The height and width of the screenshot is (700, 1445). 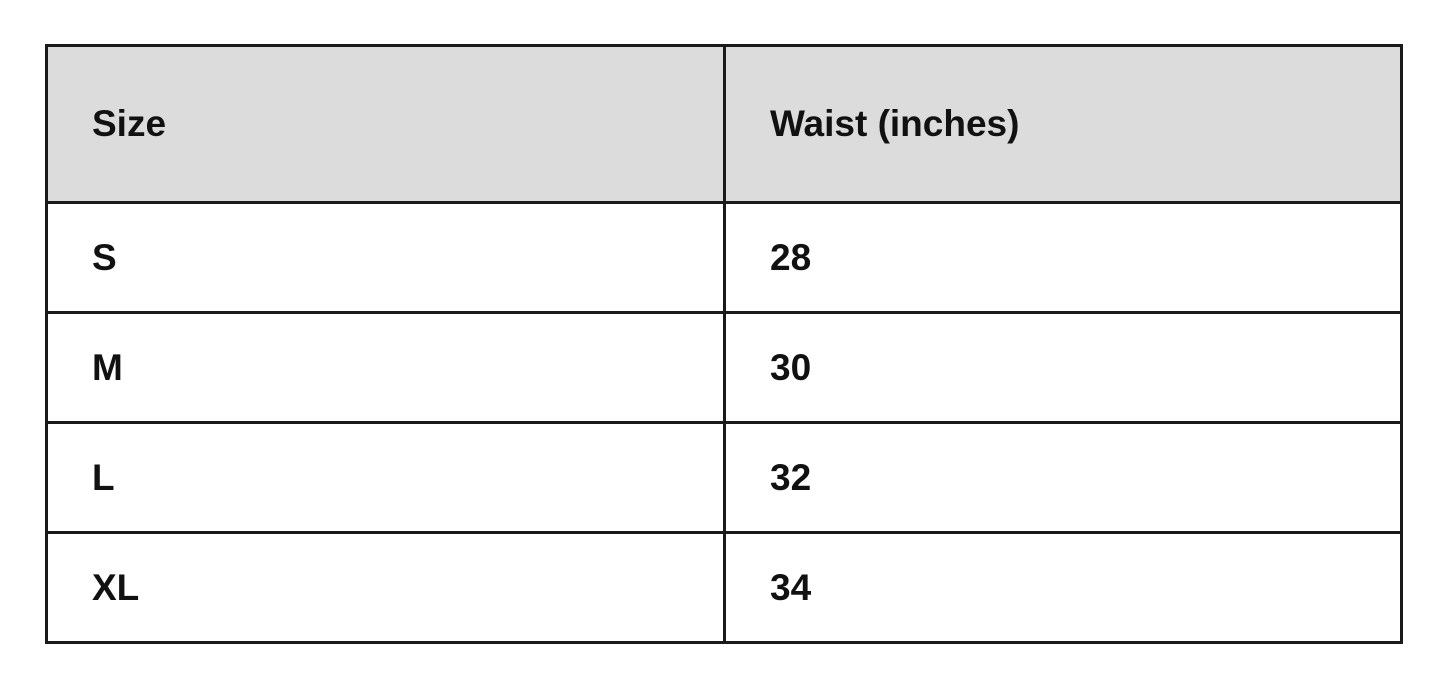 I want to click on size-cell: L, so click(x=385, y=477).